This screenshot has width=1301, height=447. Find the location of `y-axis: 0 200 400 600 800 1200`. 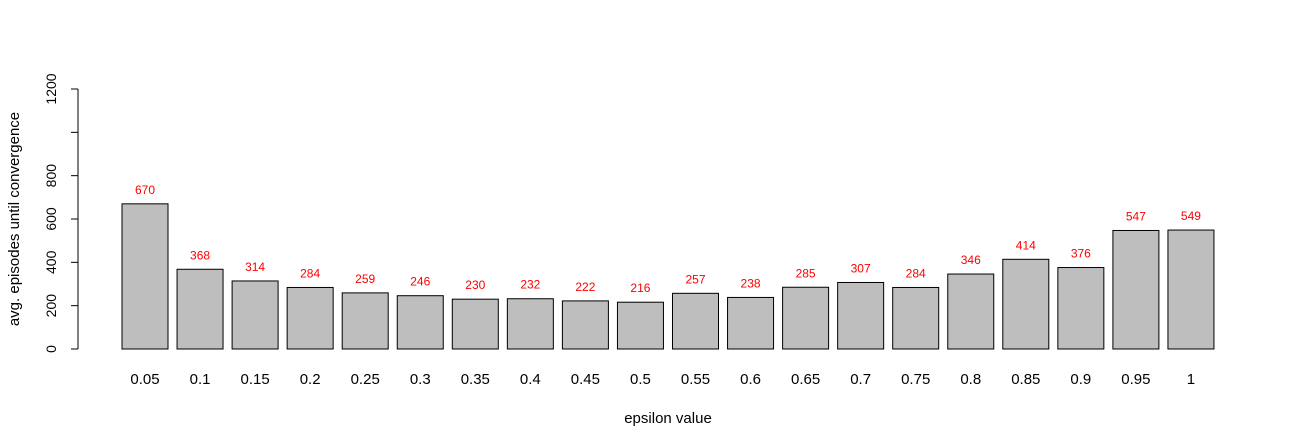

y-axis: 0 200 400 600 800 1200 is located at coordinates (61, 213).